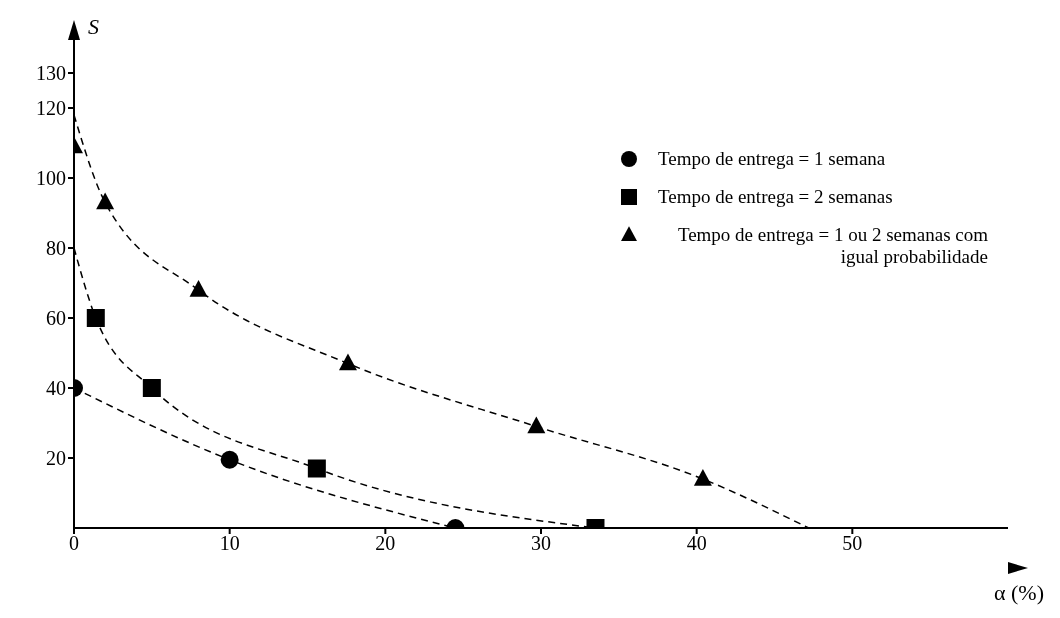  Describe the element at coordinates (385, 543) in the screenshot. I see `x-tick-label: 20` at that location.